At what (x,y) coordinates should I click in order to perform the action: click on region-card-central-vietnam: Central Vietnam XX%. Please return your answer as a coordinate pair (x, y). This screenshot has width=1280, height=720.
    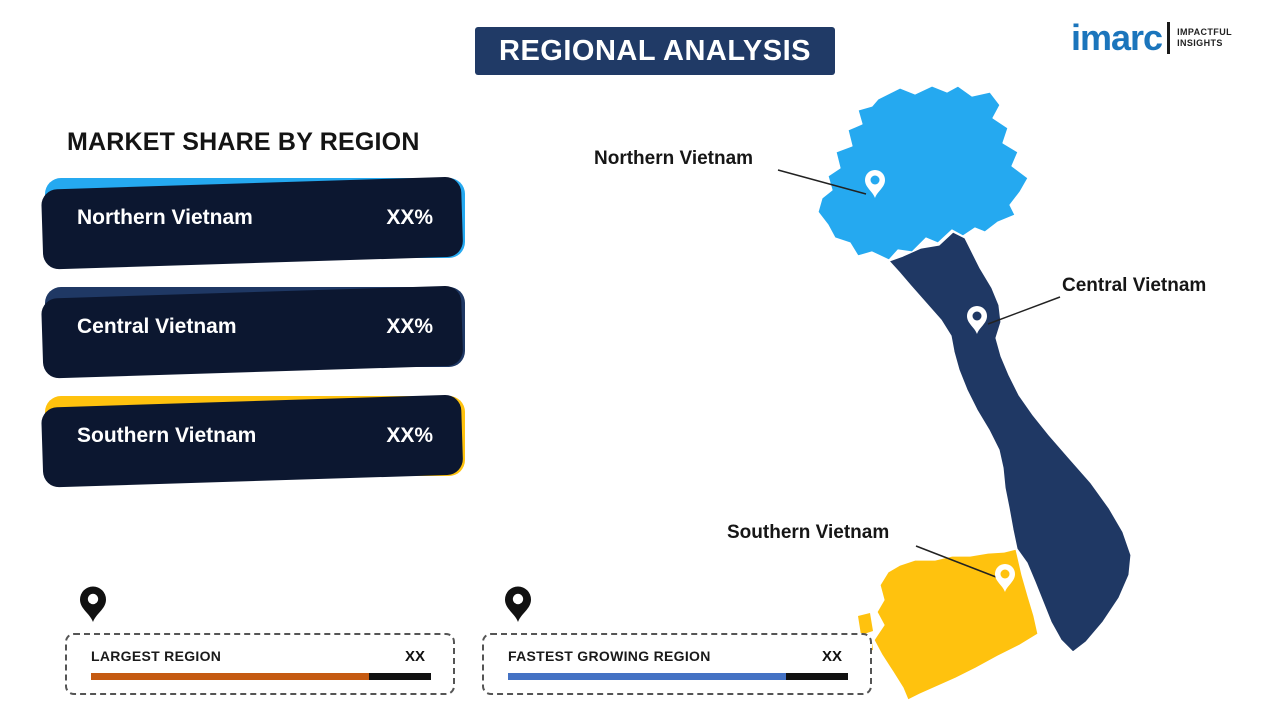
    Looking at the image, I should click on (255, 327).